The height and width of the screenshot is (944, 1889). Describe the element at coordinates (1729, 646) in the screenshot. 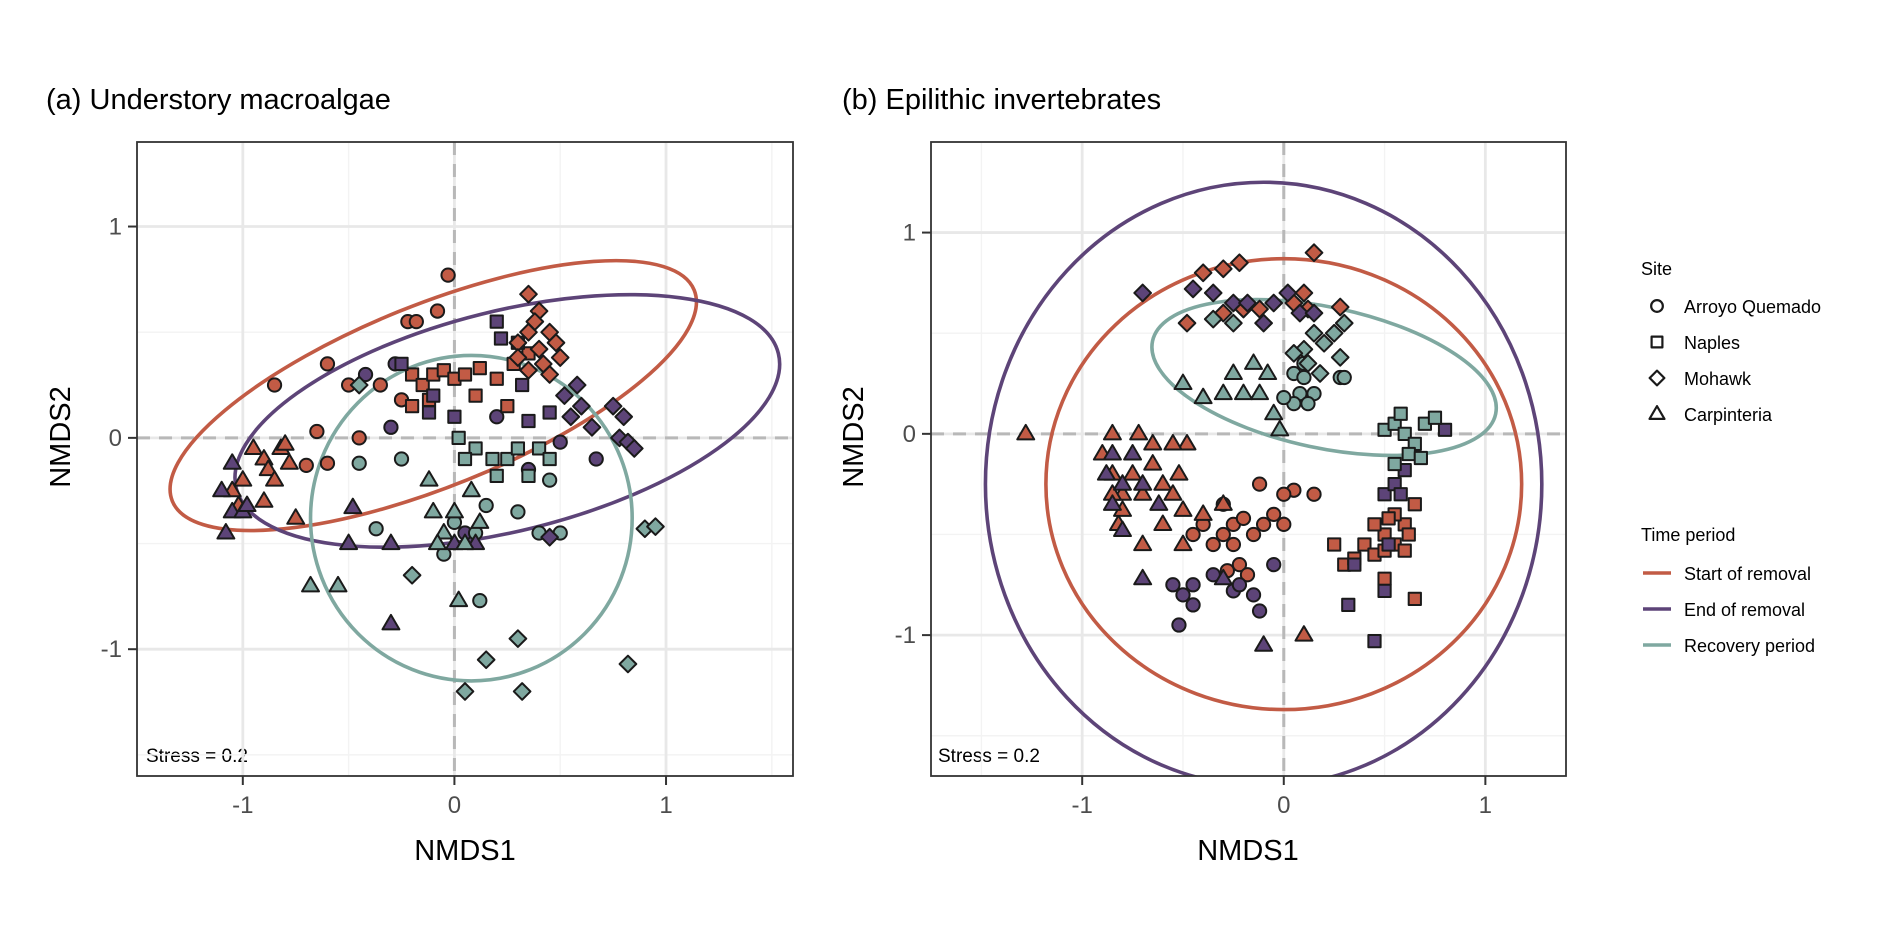

I see `legend-period-recovery: Recovery period` at that location.